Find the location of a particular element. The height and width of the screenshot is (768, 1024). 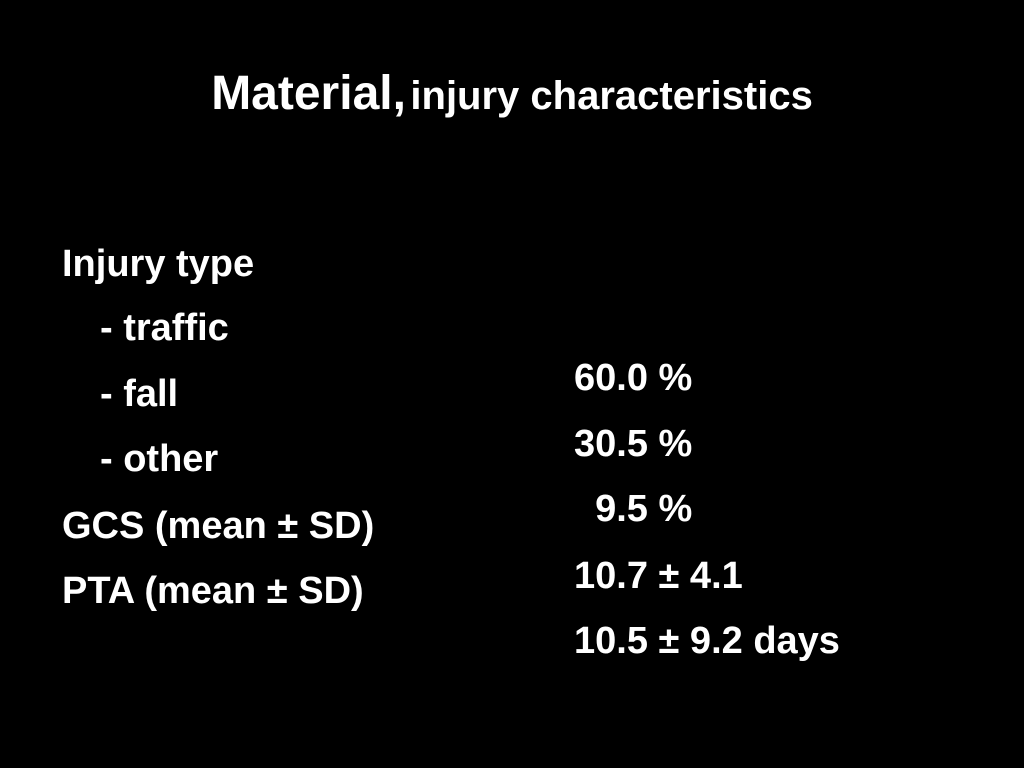

row-value: 10.5 ± 9.2 days is located at coordinates (707, 641).